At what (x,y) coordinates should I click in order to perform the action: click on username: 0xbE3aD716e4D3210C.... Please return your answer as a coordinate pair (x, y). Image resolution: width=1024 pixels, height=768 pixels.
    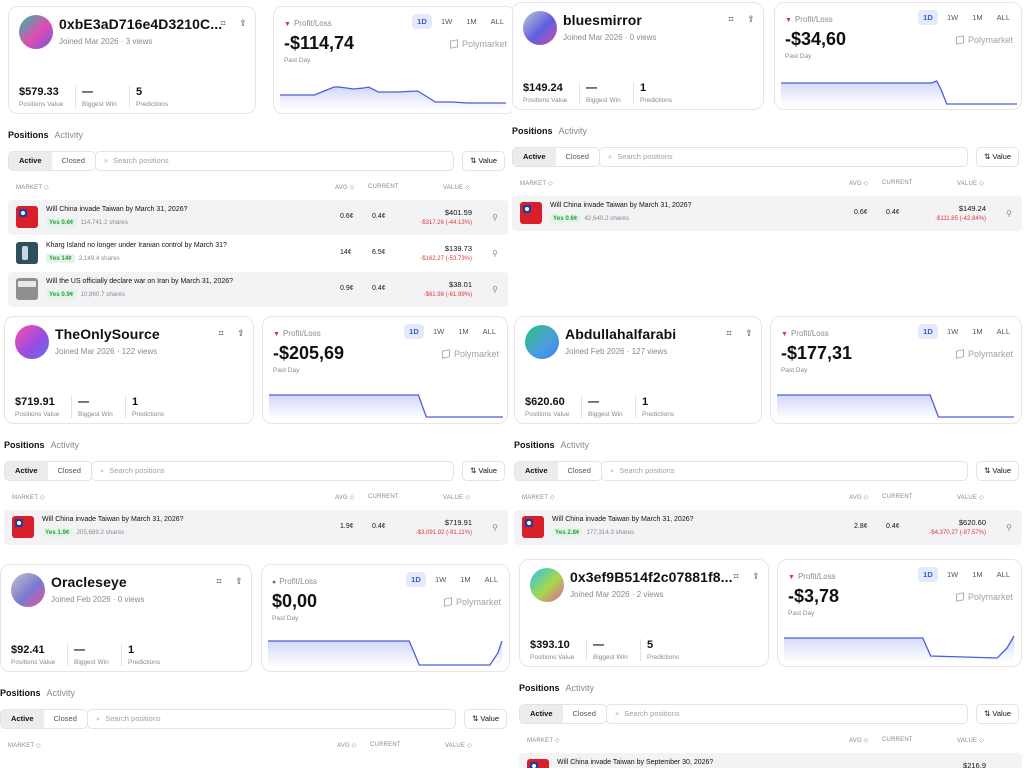
    Looking at the image, I should click on (141, 24).